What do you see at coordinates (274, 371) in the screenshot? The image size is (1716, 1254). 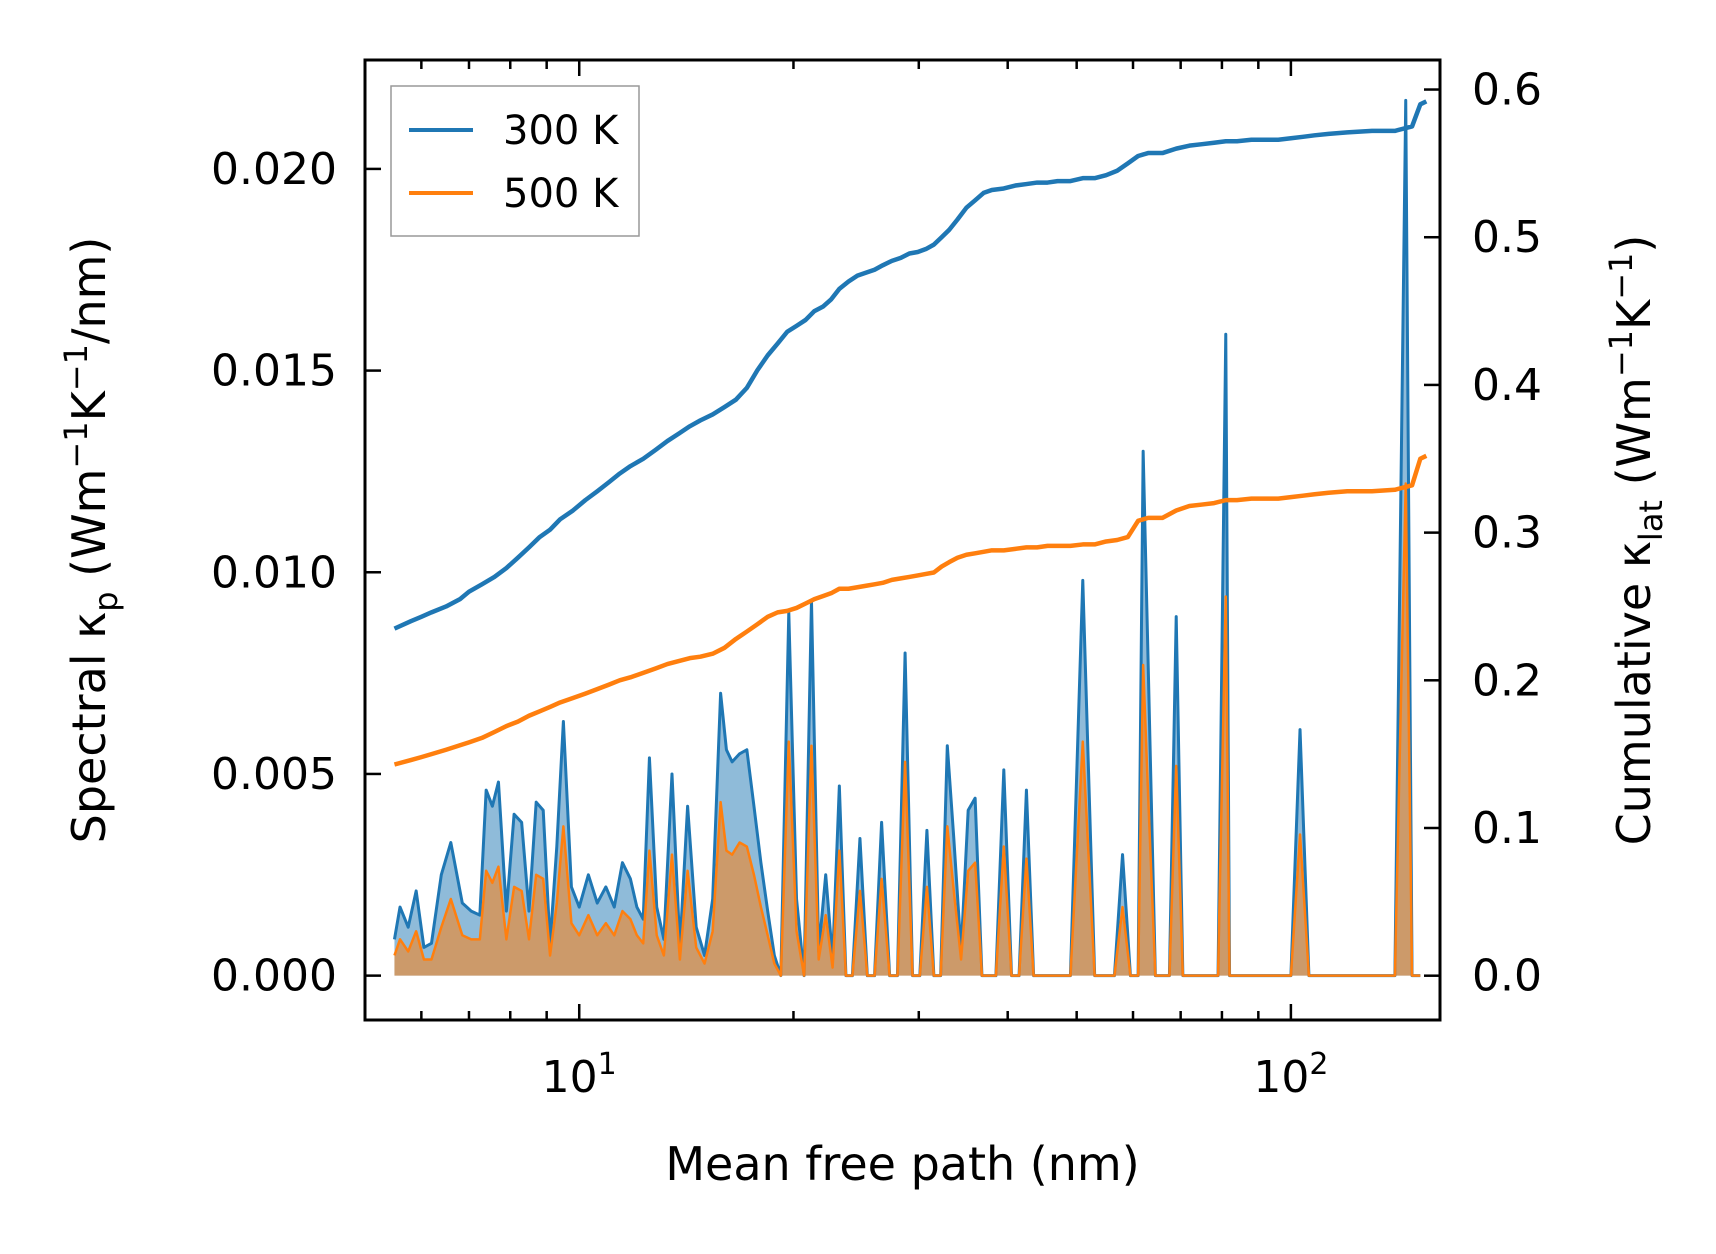 I see `left-y-tick-label: 0.015` at bounding box center [274, 371].